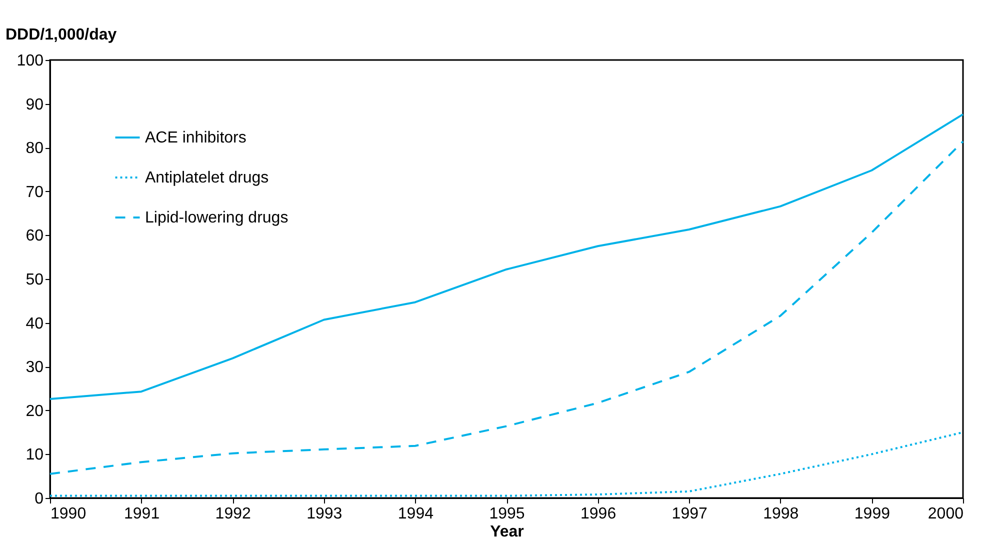 The width and height of the screenshot is (989, 552). What do you see at coordinates (233, 514) in the screenshot?
I see `x-tick-label: 1992` at bounding box center [233, 514].